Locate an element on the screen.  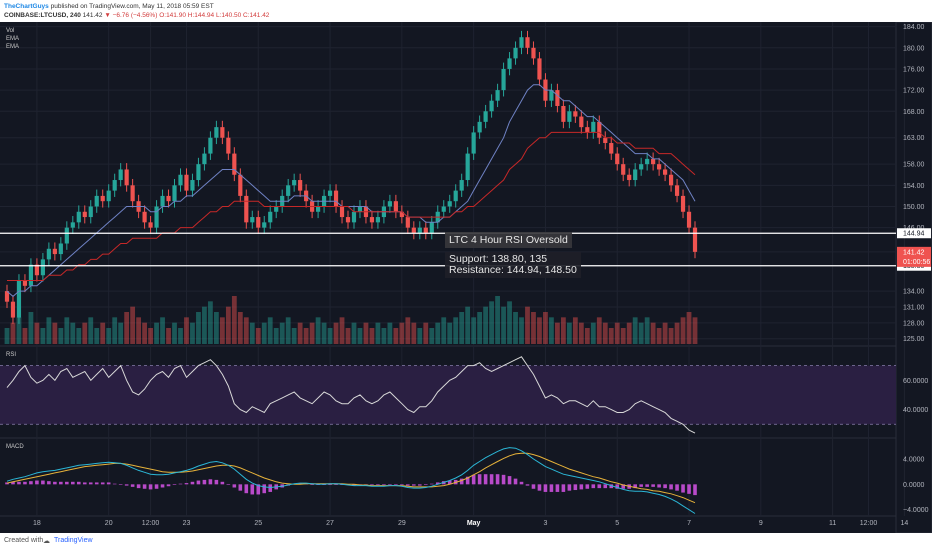
macd-tick-label: 0.0000 is located at coordinates (914, 485).